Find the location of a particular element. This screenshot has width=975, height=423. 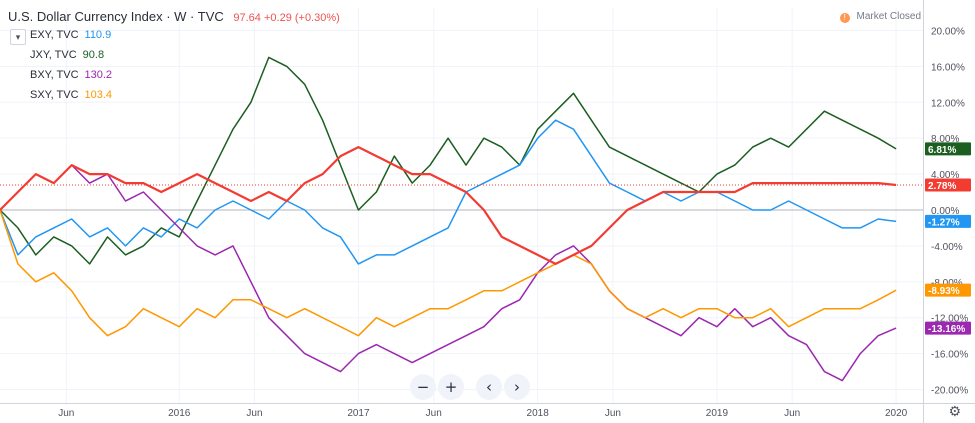

x-tick-label: 2017 is located at coordinates (358, 413).